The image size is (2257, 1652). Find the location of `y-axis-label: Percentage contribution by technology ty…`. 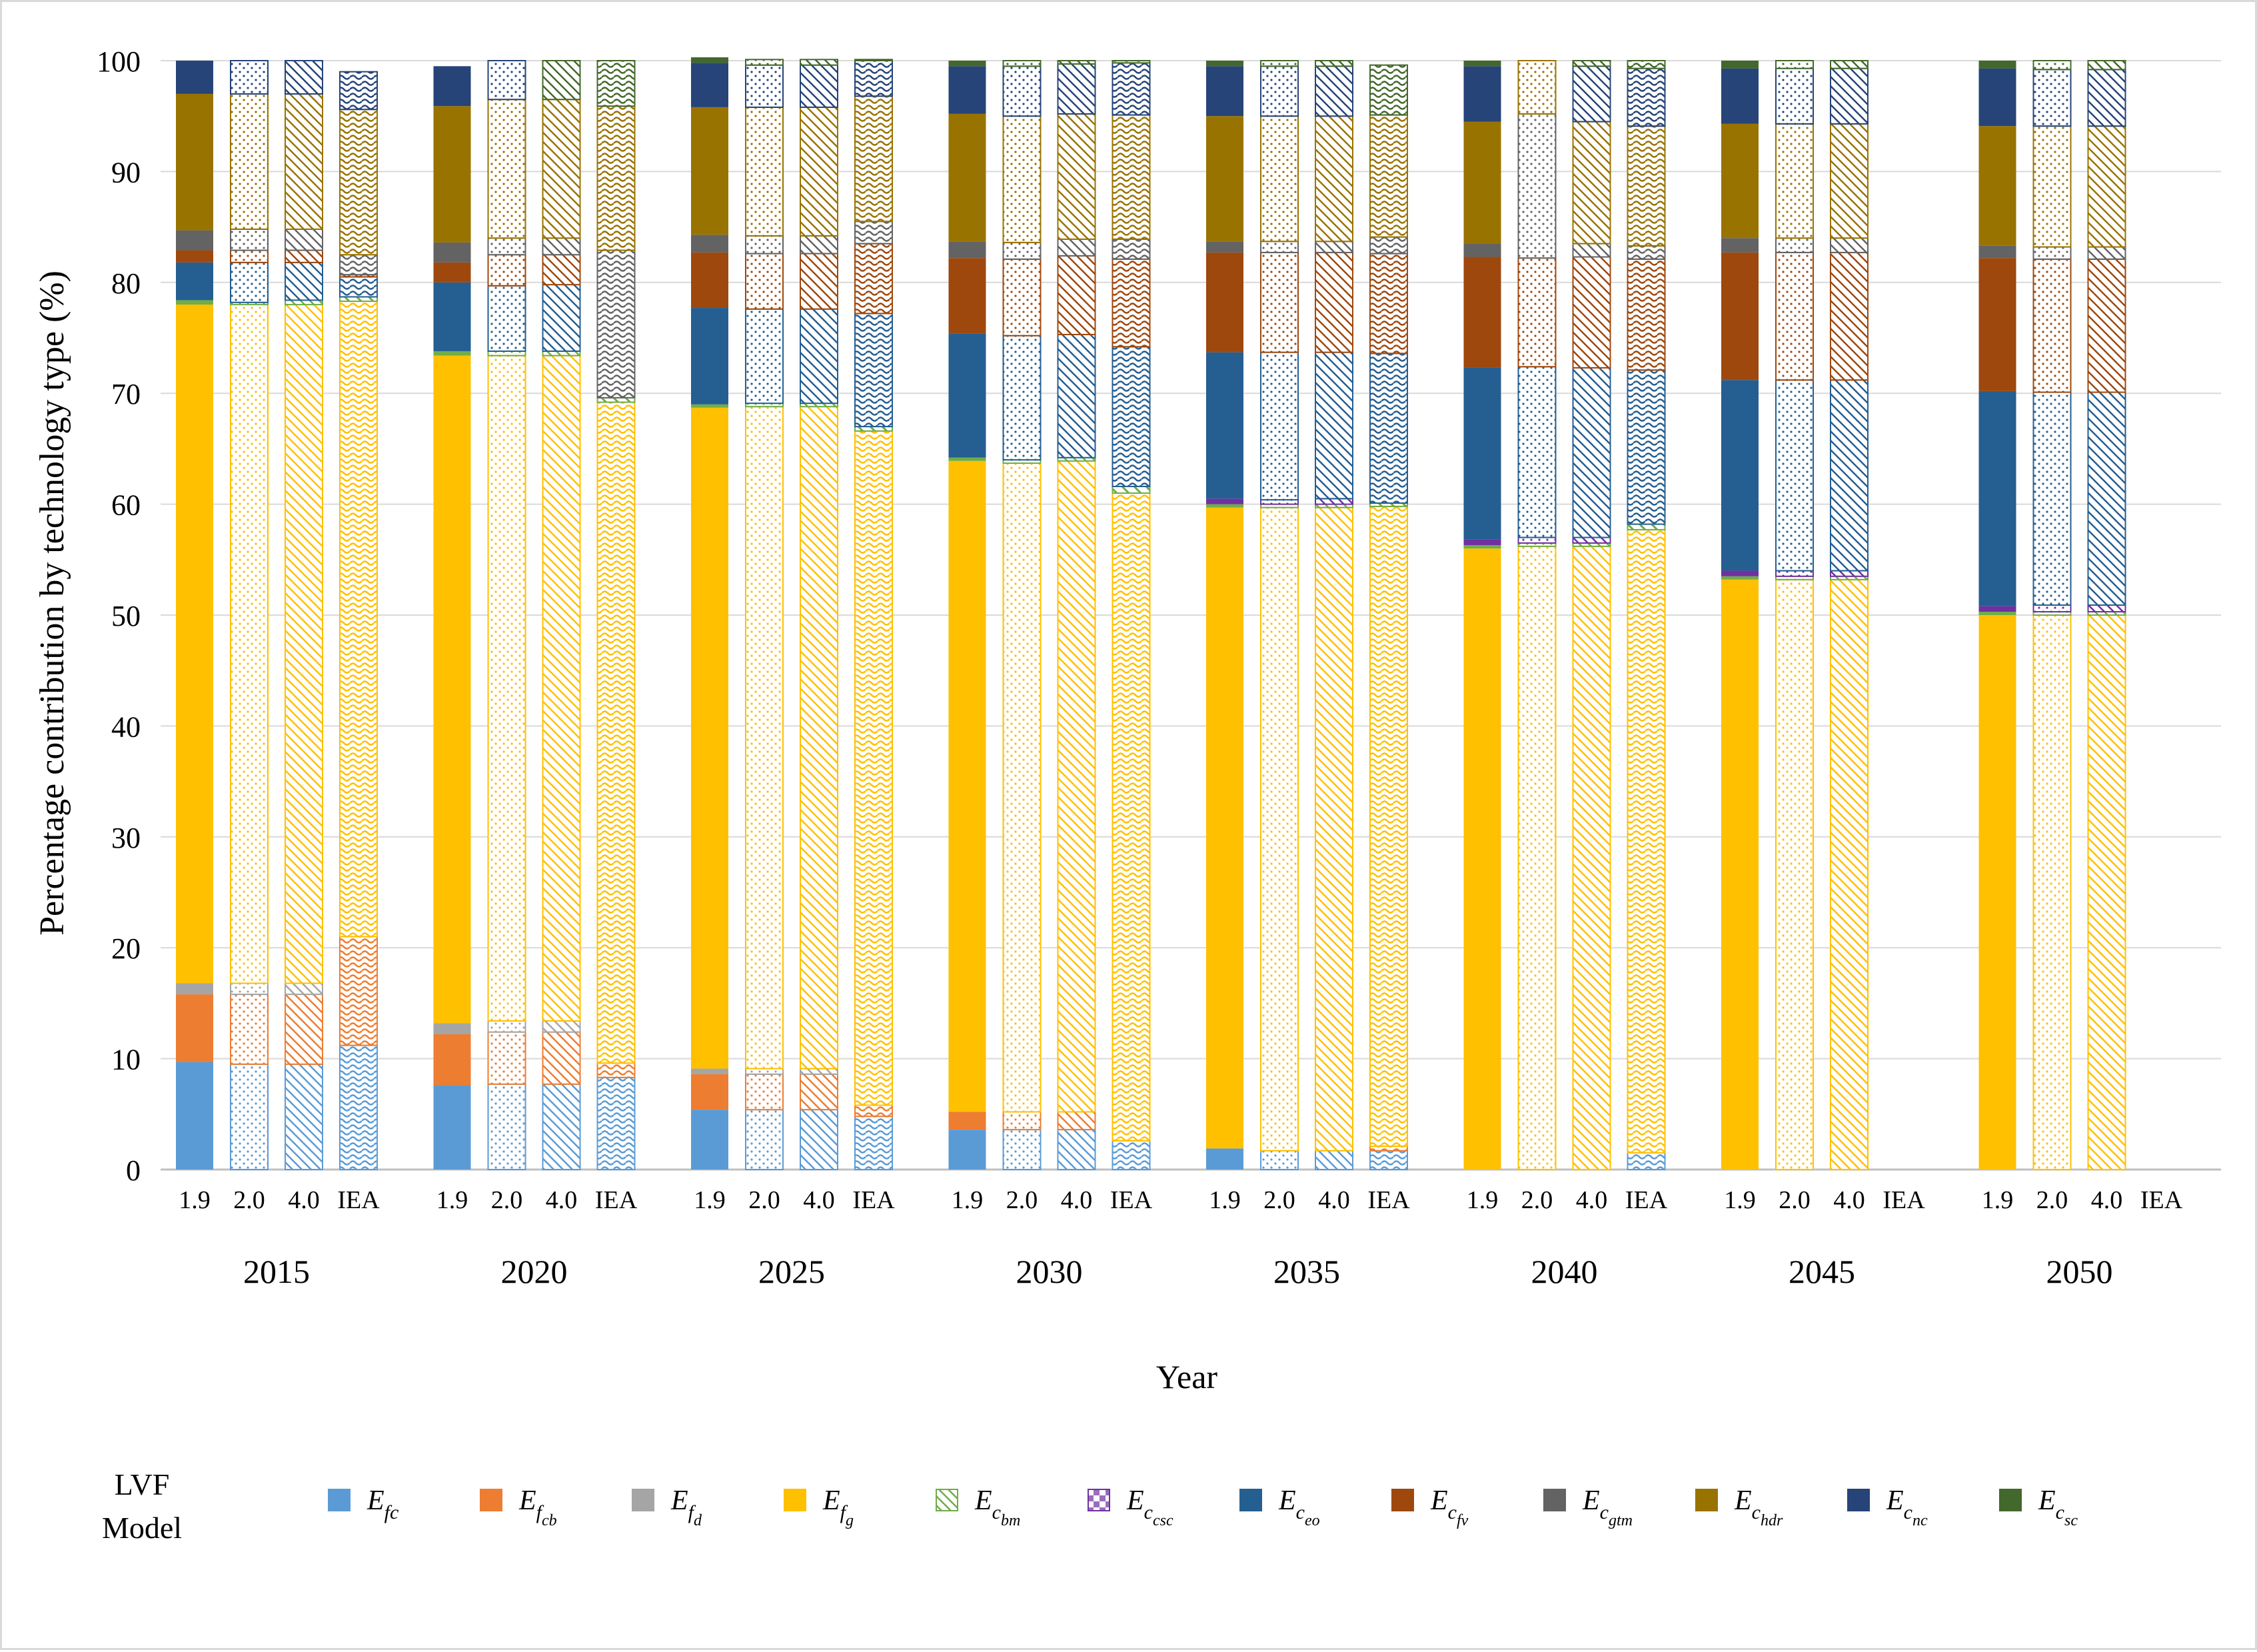

y-axis-label: Percentage contribution by technology ty… is located at coordinates (52, 603).